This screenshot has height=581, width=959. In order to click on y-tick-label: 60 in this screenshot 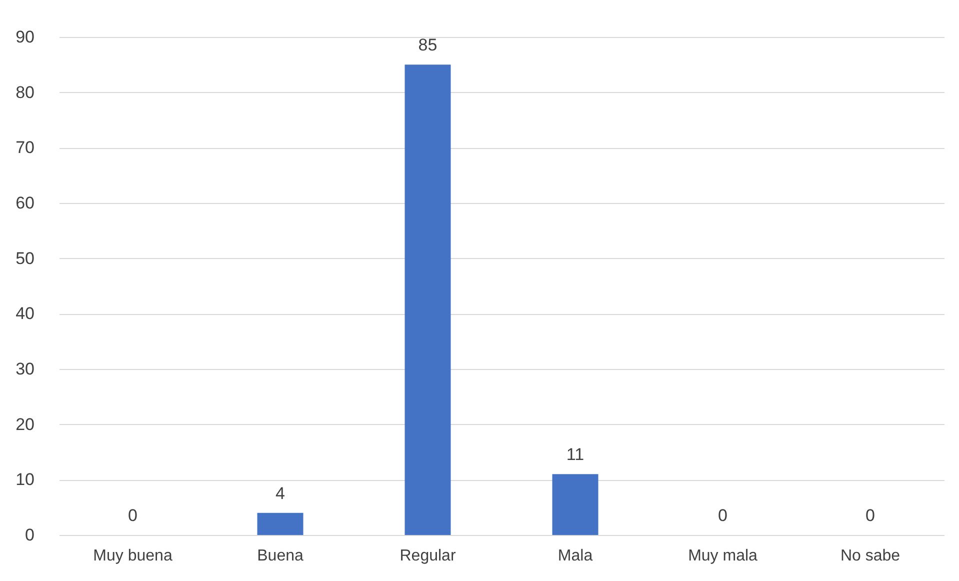, I will do `click(25, 203)`.